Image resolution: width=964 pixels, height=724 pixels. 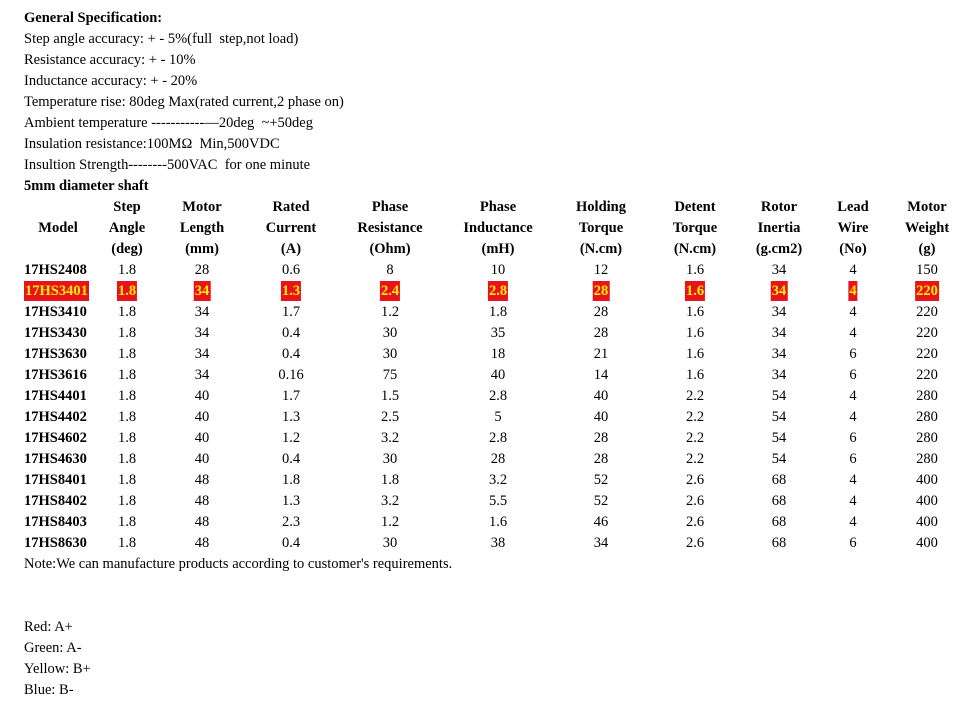 What do you see at coordinates (853, 228) in the screenshot?
I see `table-header: Wire` at bounding box center [853, 228].